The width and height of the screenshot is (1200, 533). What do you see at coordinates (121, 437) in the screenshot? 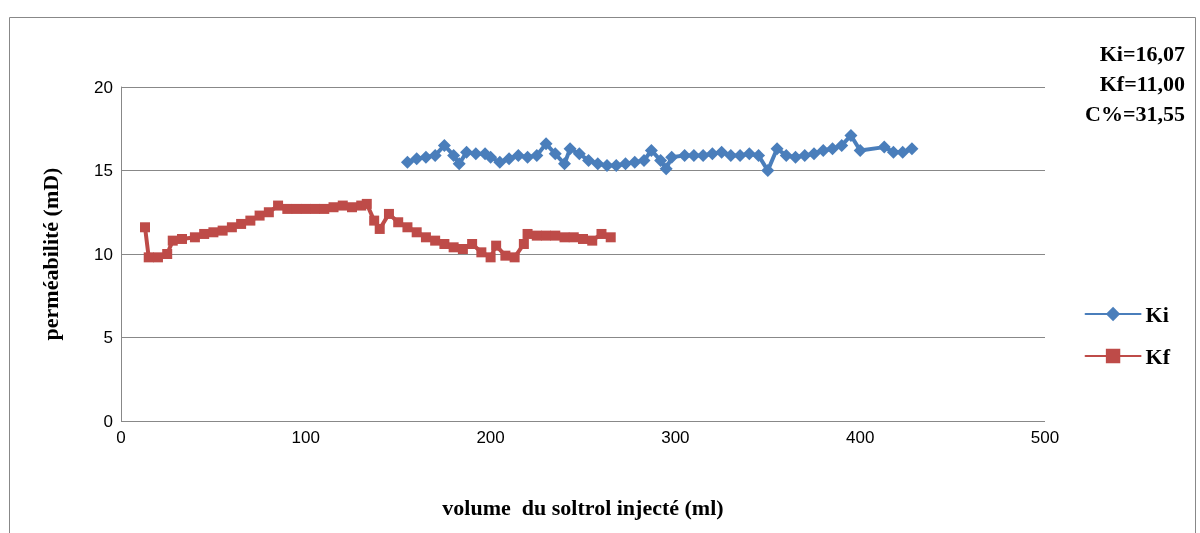
I see `x-tick-label: 0` at bounding box center [121, 437].